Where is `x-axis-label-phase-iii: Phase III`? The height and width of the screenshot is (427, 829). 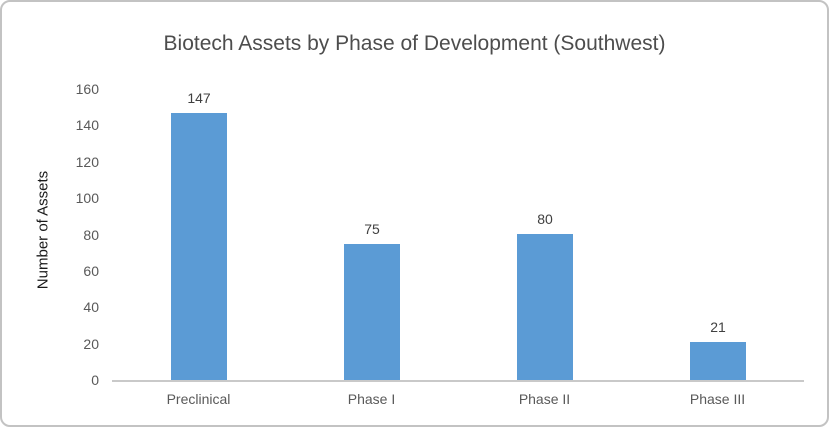
x-axis-label-phase-iii: Phase III is located at coordinates (717, 399).